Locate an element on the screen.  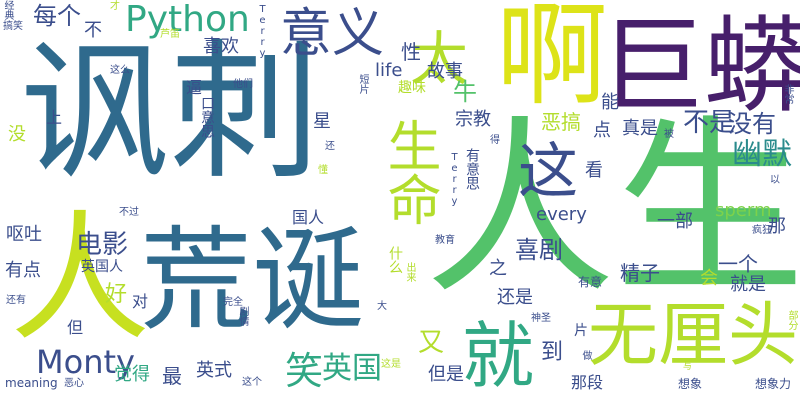
word-you: 又 is located at coordinates (431, 343).